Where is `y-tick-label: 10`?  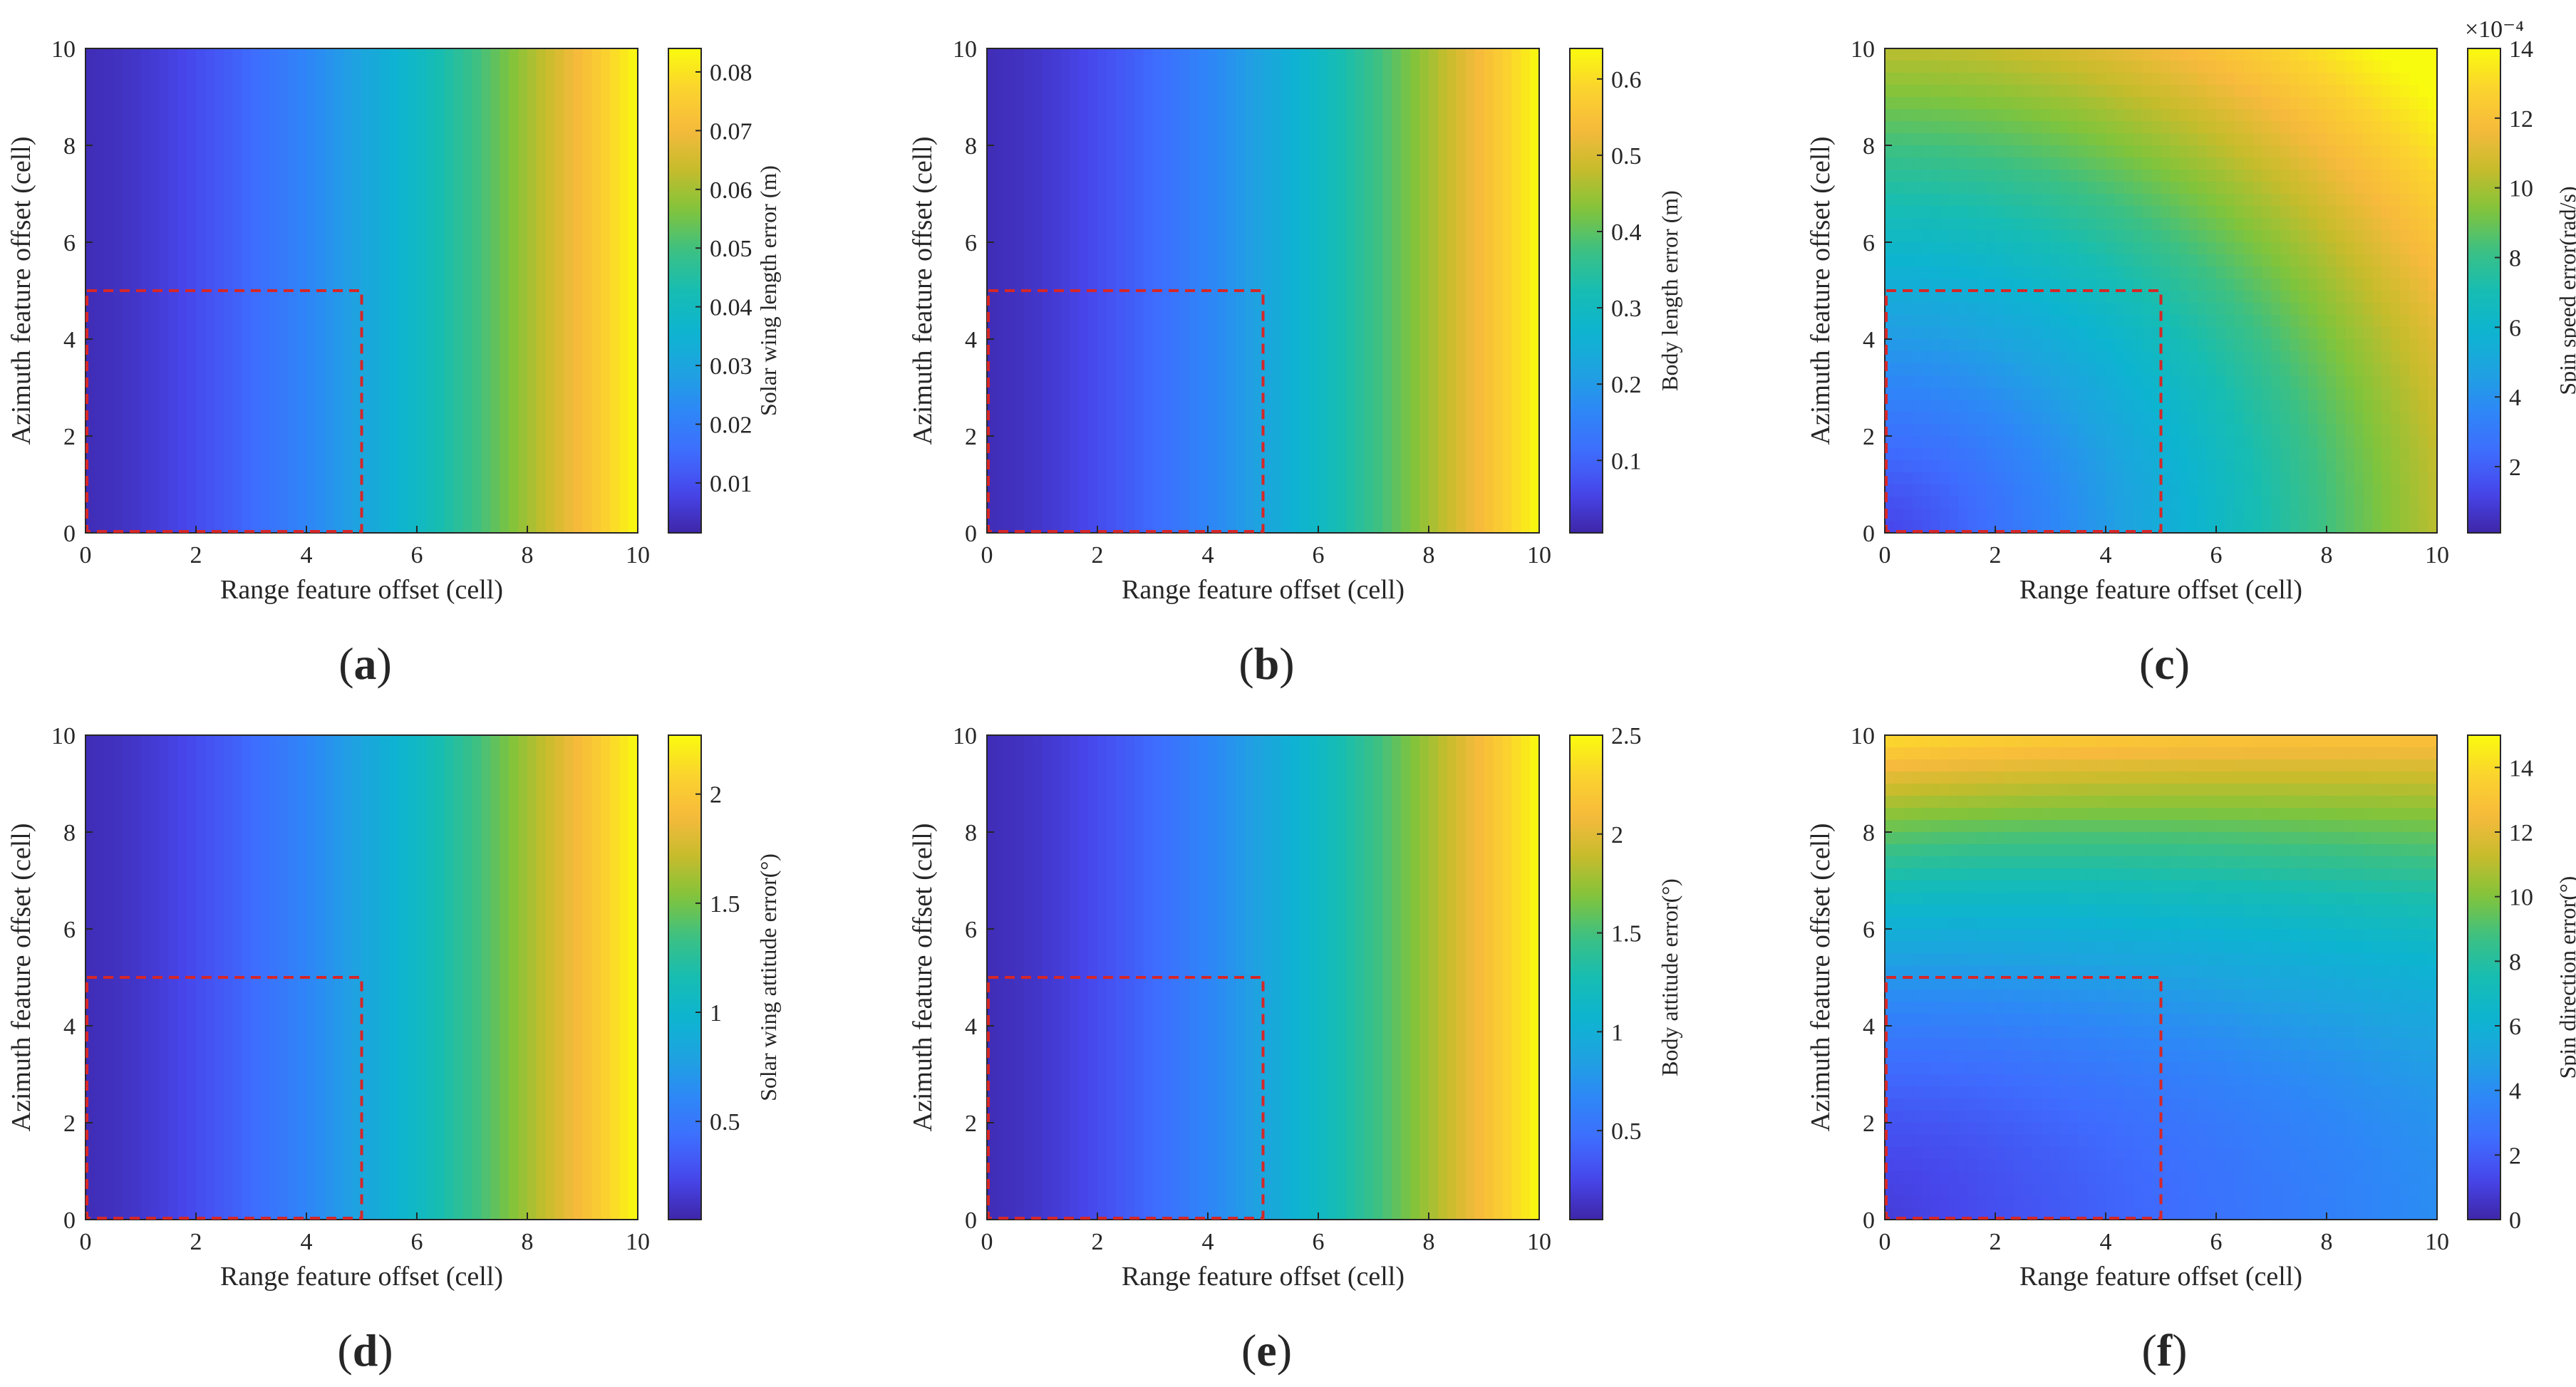 y-tick-label: 10 is located at coordinates (965, 49).